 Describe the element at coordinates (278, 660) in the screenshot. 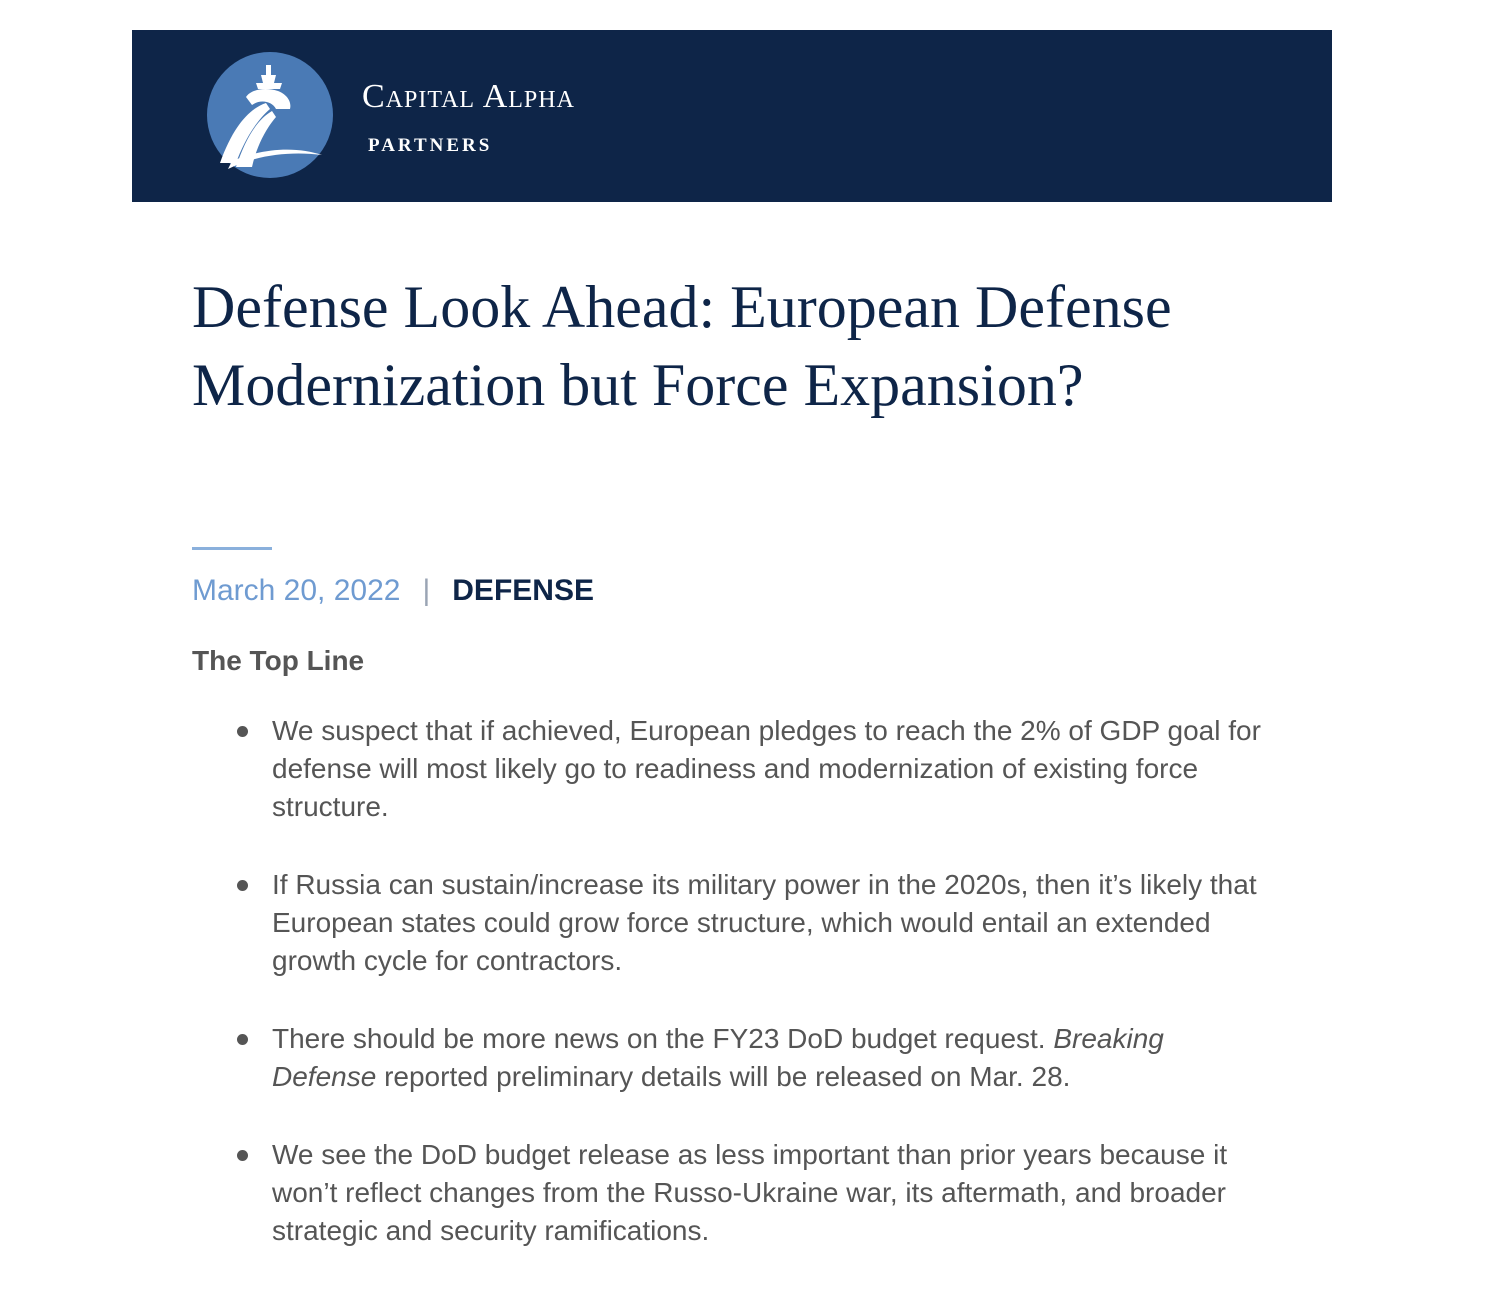

I see `section-heading: The Top Line` at that location.